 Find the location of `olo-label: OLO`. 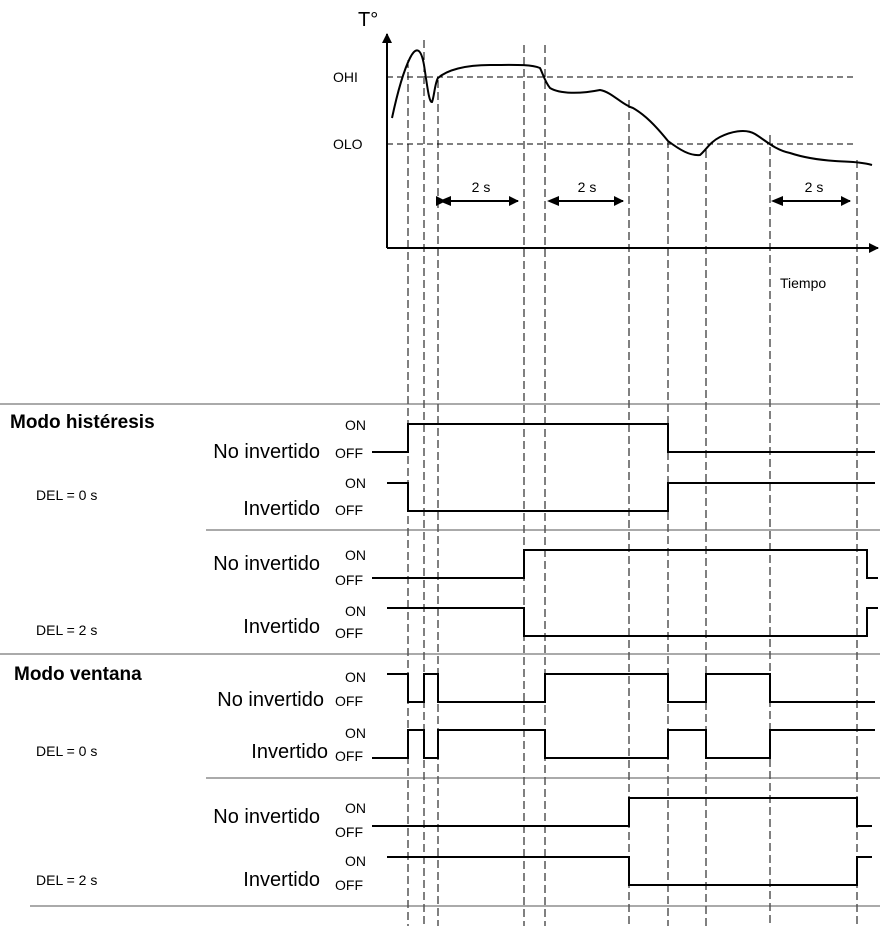

olo-label: OLO is located at coordinates (348, 144).